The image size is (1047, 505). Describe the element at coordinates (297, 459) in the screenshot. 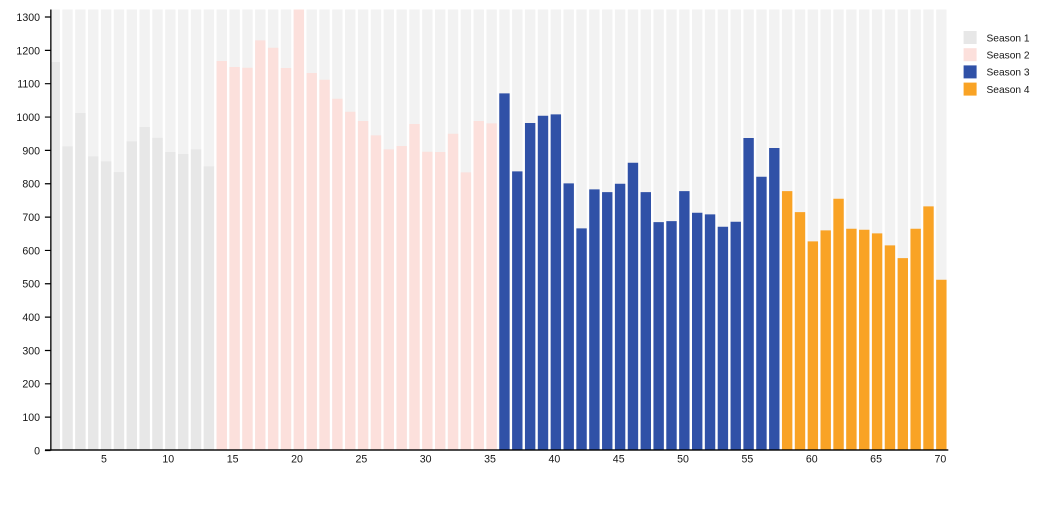

I see `svg-text: 20` at that location.